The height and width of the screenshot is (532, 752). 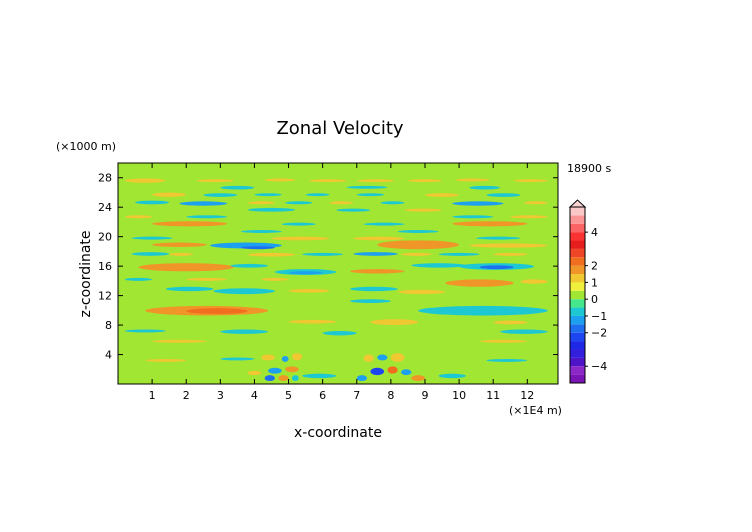 I want to click on y-axis-unit-label: (×1000 m), so click(x=86, y=146).